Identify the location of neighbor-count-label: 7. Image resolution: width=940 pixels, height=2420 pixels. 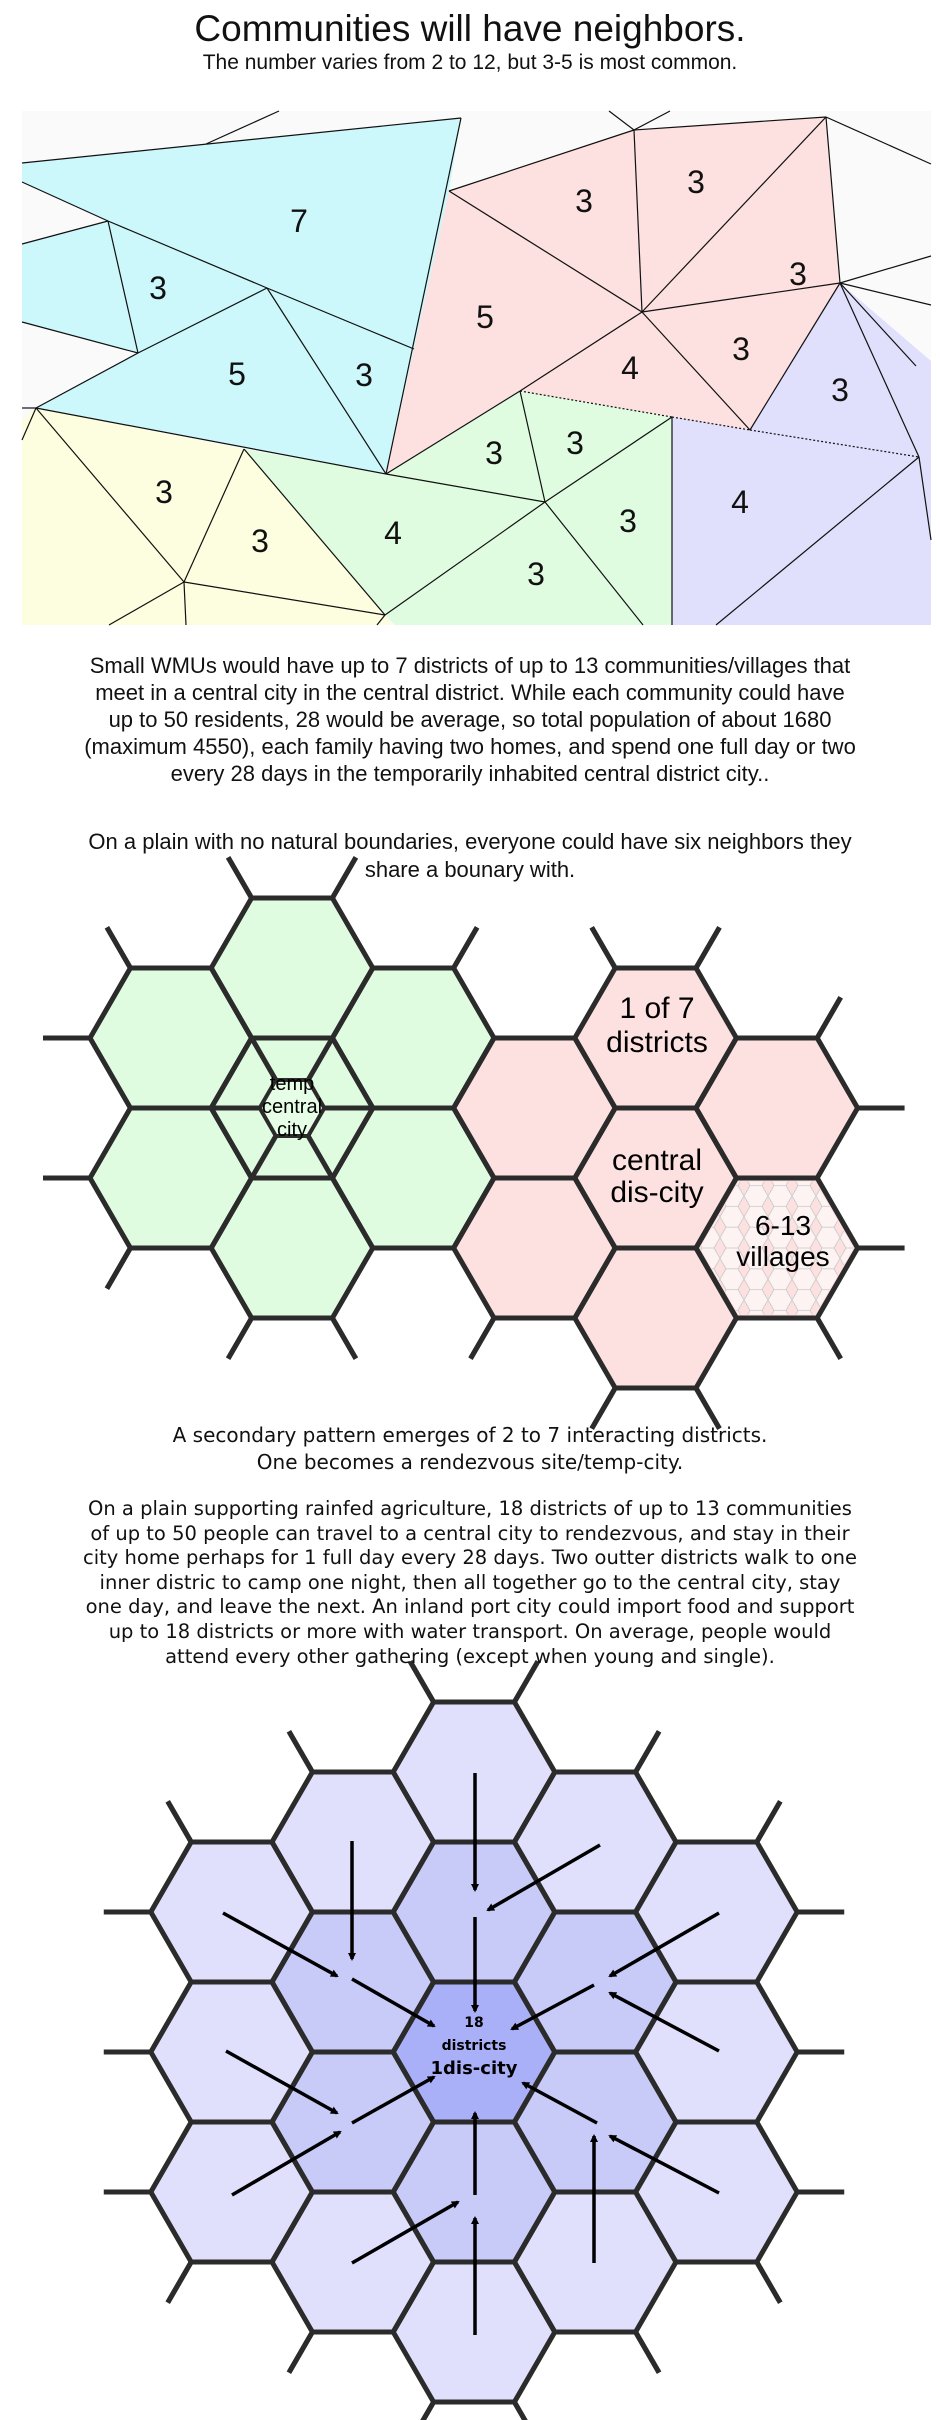
(299, 221).